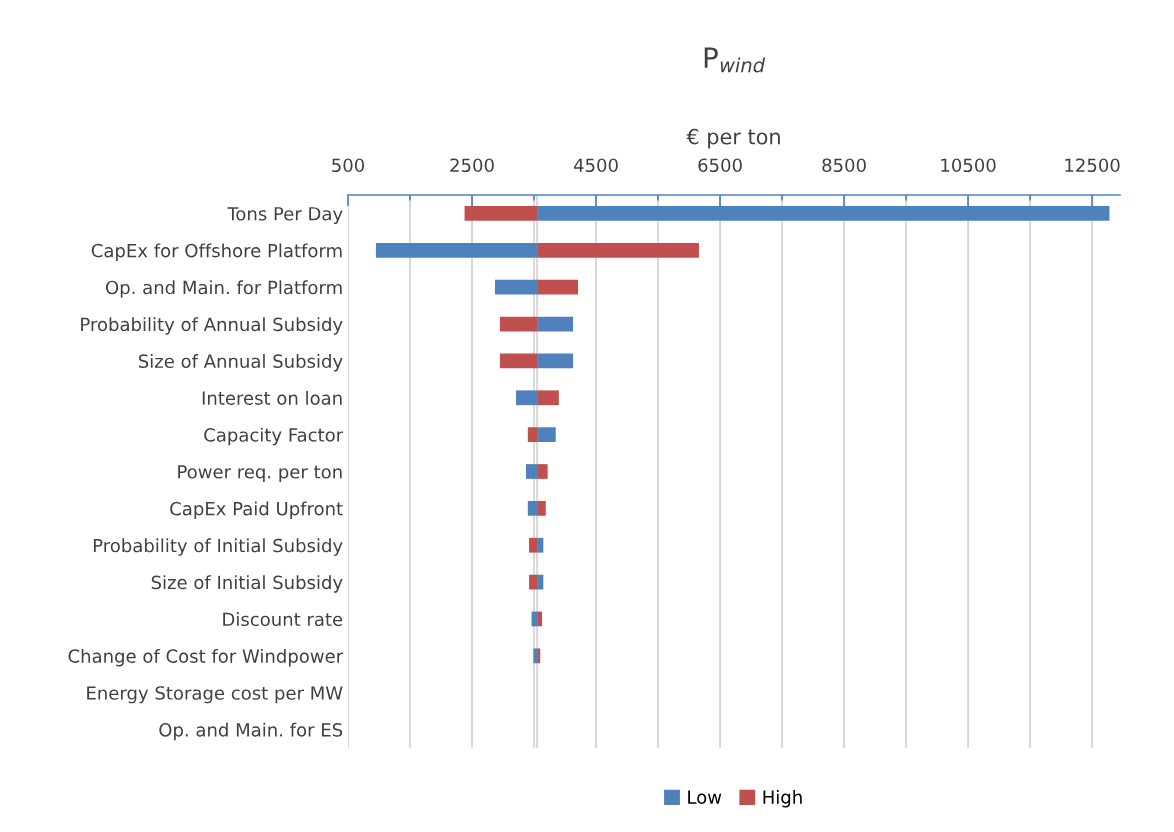 This screenshot has height=832, width=1174. What do you see at coordinates (720, 165) in the screenshot?
I see `x-tick-label: 6500` at bounding box center [720, 165].